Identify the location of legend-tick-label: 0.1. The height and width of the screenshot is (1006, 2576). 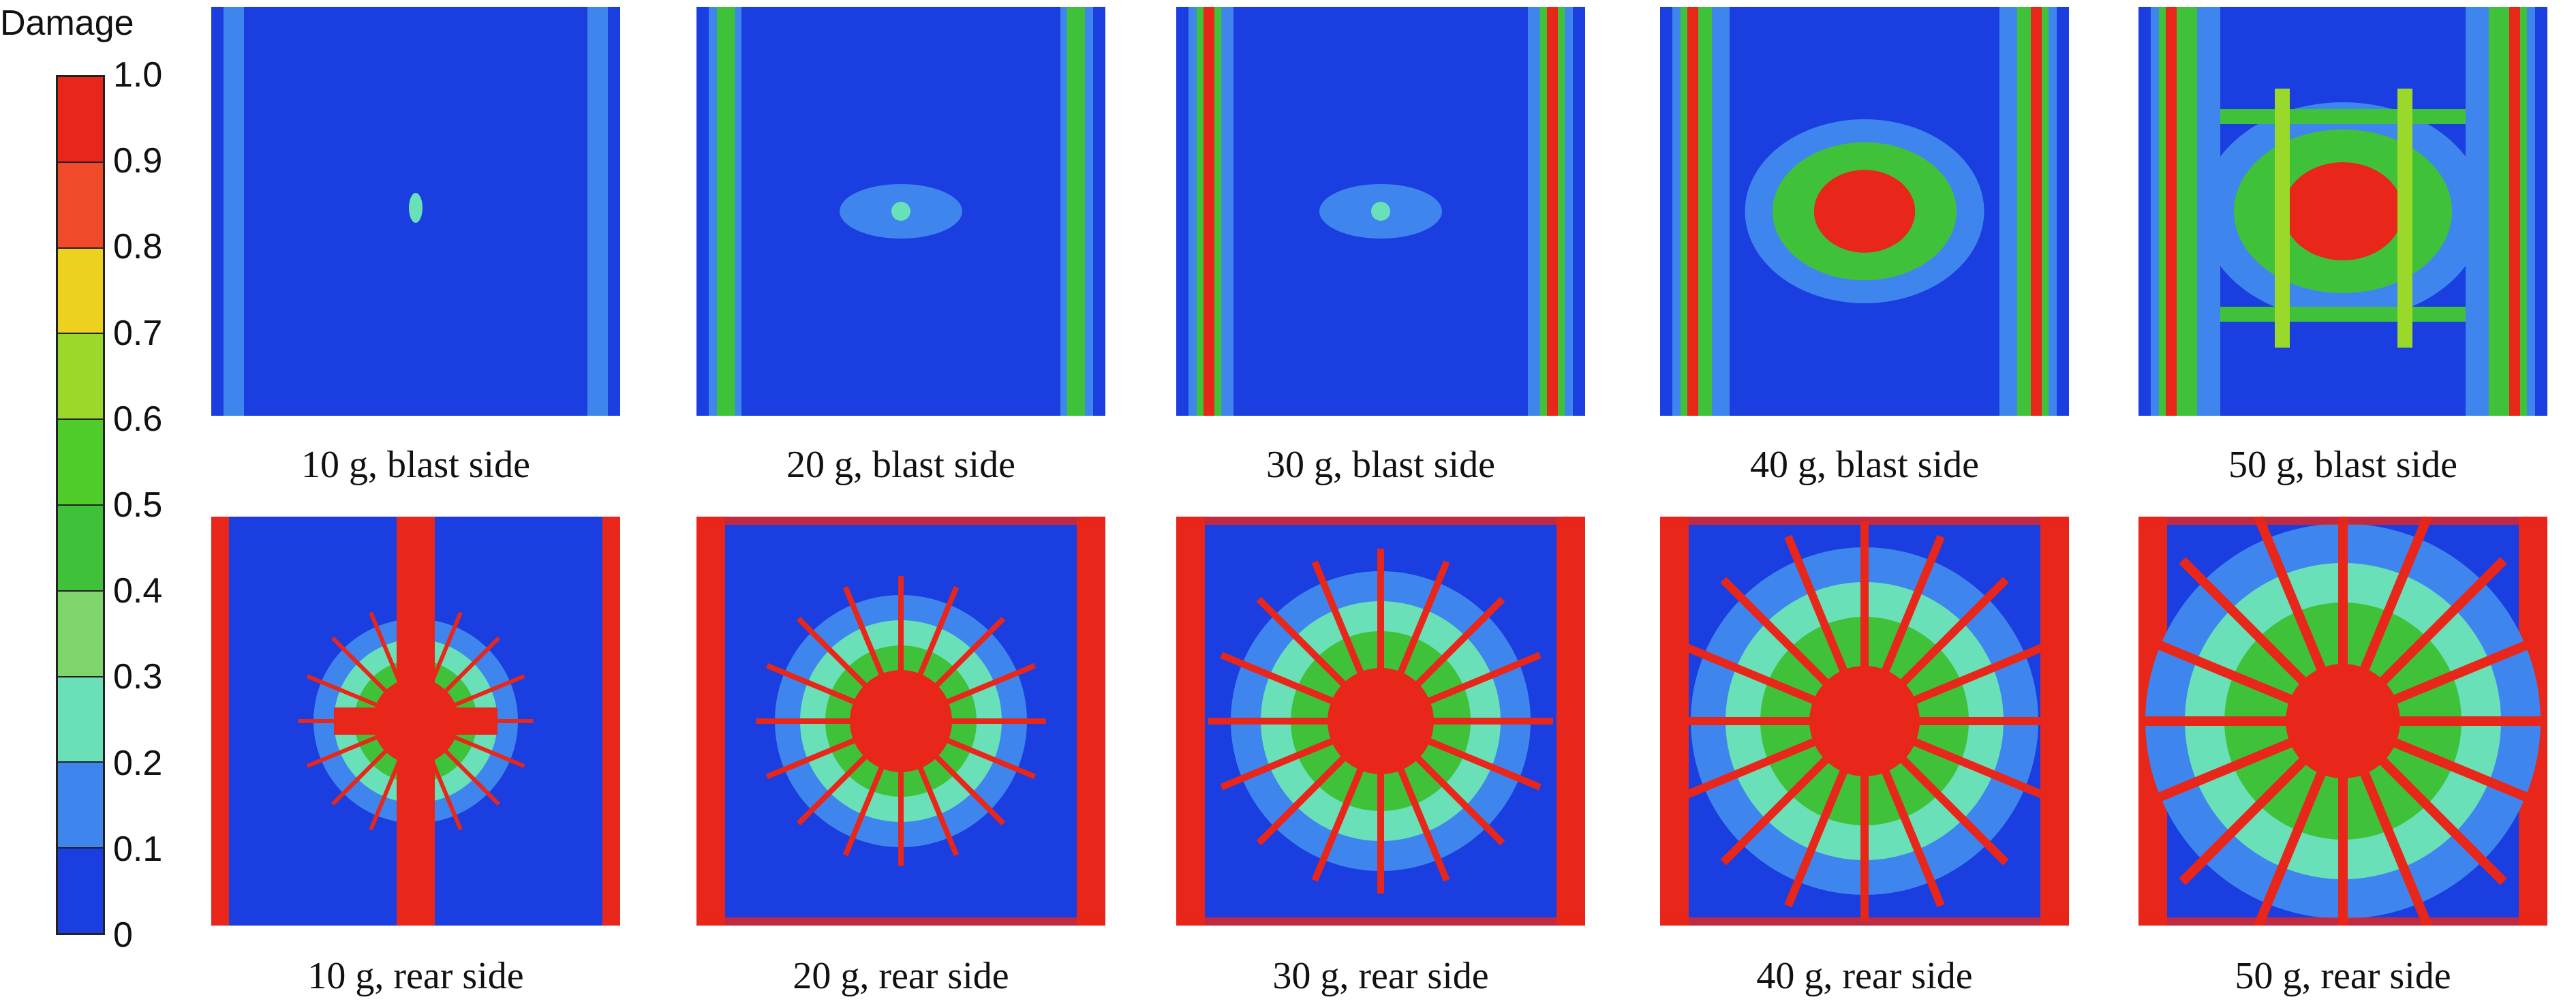
(138, 849).